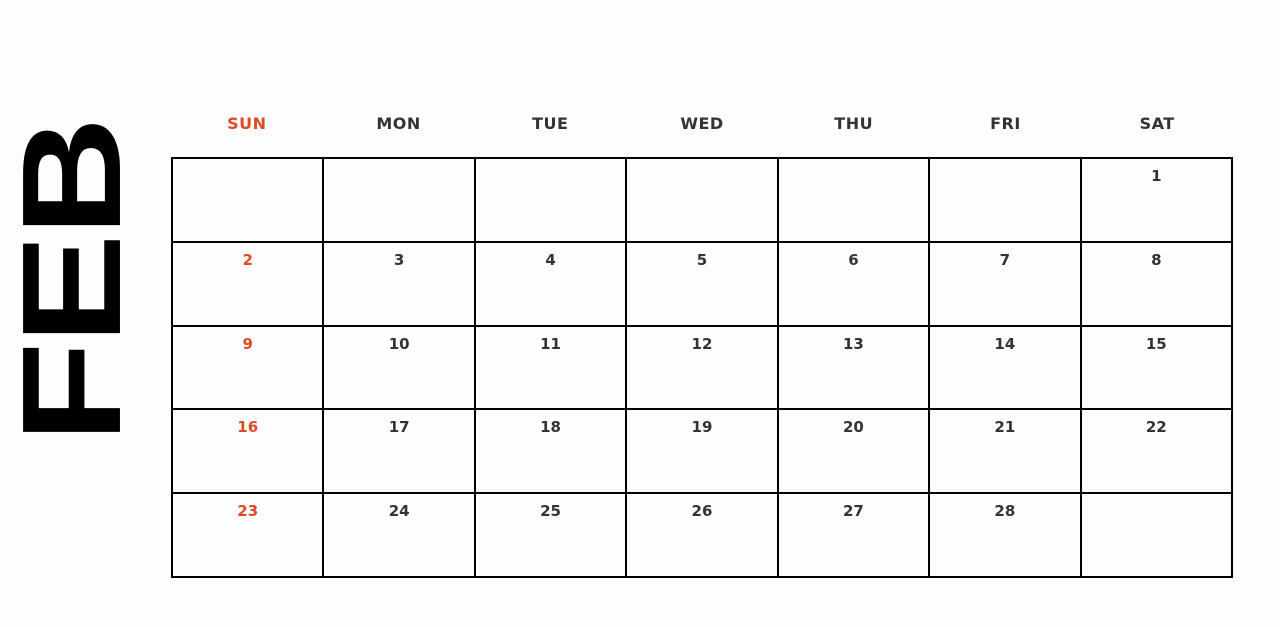 The width and height of the screenshot is (1280, 627). I want to click on weekday-header: SUN MON TUE WED THU FRI SAT, so click(702, 123).